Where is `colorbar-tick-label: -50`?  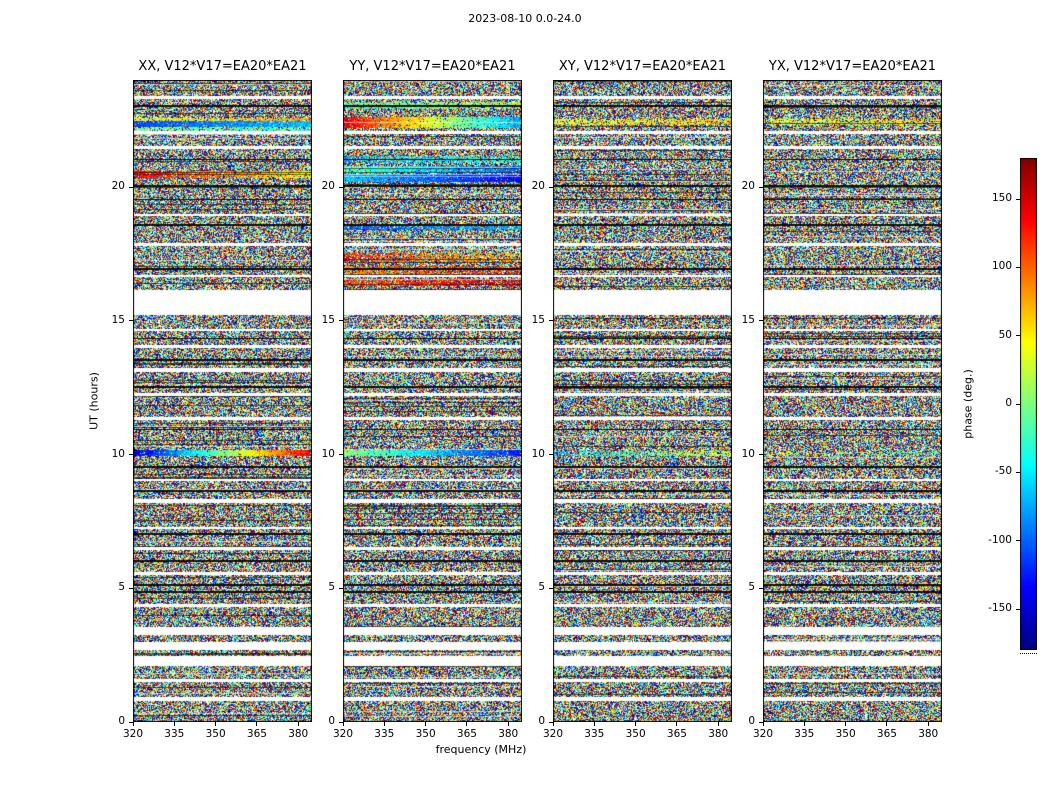
colorbar-tick-label: -50 is located at coordinates (1003, 471).